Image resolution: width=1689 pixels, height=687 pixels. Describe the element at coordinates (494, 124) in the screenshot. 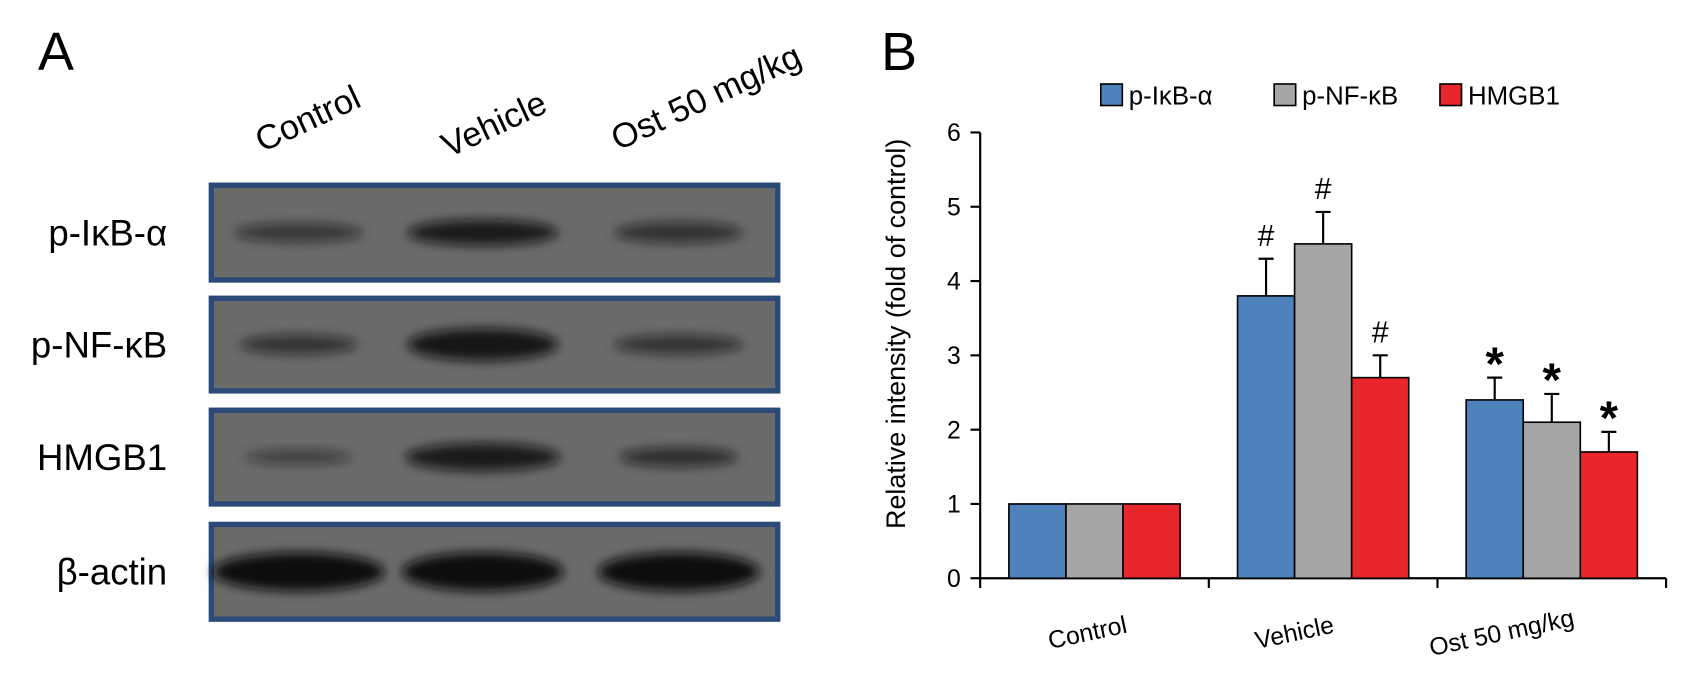

I see `lane-label: Vehicle` at that location.